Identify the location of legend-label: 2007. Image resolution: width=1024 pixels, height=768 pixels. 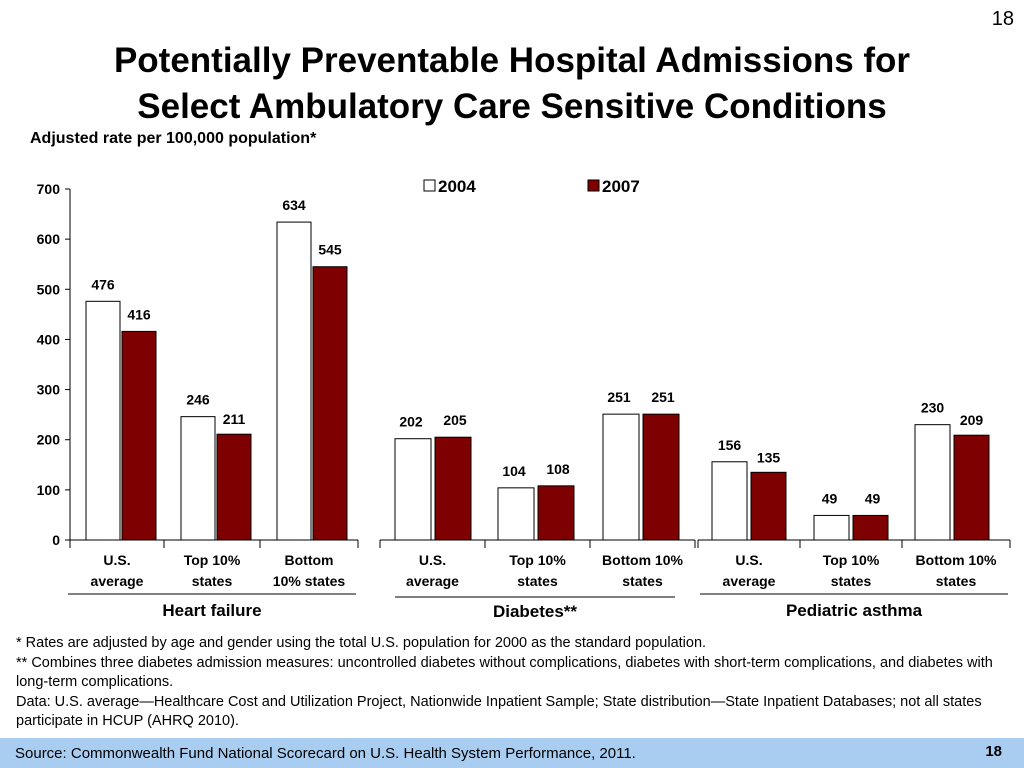
(621, 186).